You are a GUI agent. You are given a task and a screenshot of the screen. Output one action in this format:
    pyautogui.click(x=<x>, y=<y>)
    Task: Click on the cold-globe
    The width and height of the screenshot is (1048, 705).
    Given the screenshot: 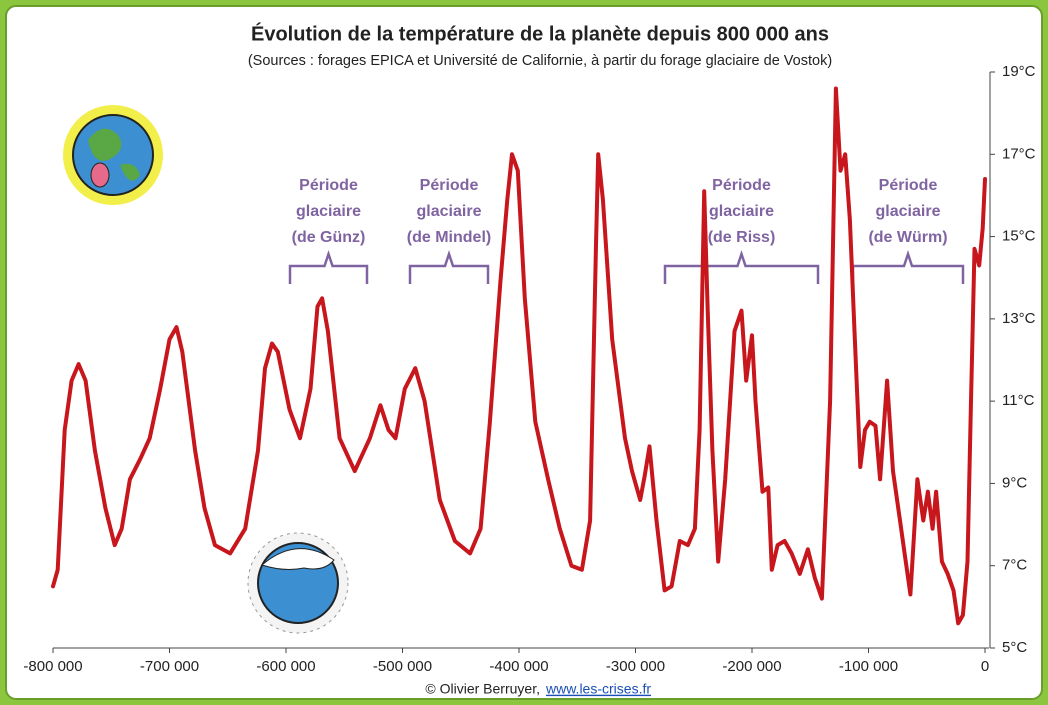 What is the action you would take?
    pyautogui.click(x=298, y=583)
    